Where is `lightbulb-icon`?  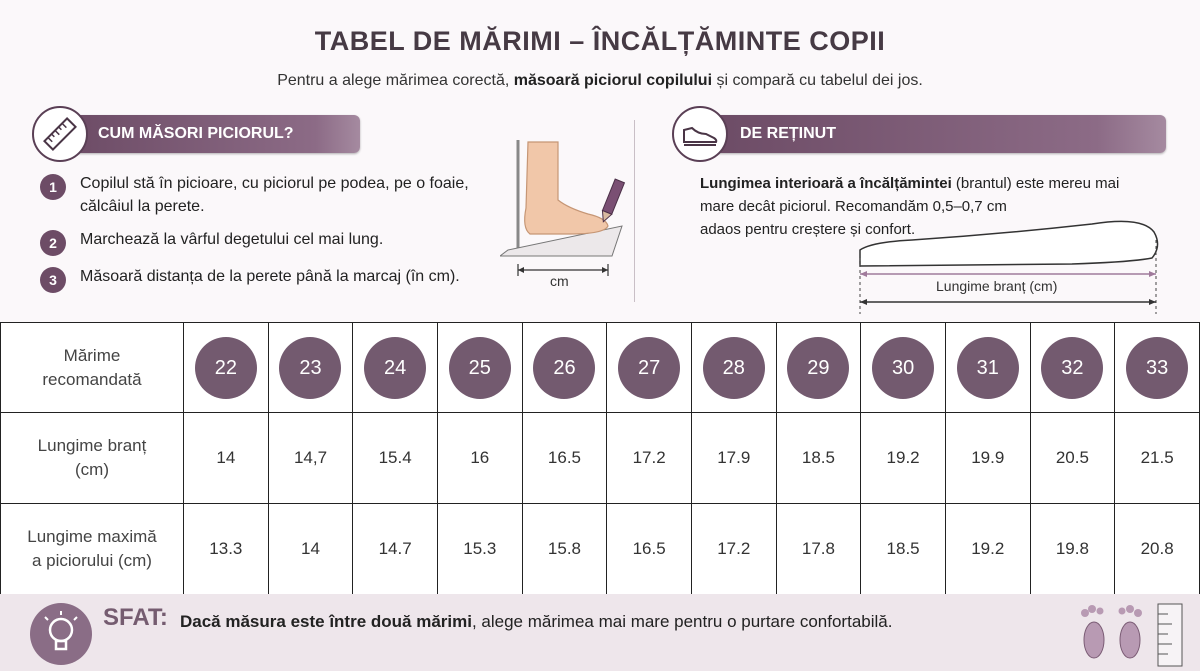
lightbulb-icon is located at coordinates (61, 634).